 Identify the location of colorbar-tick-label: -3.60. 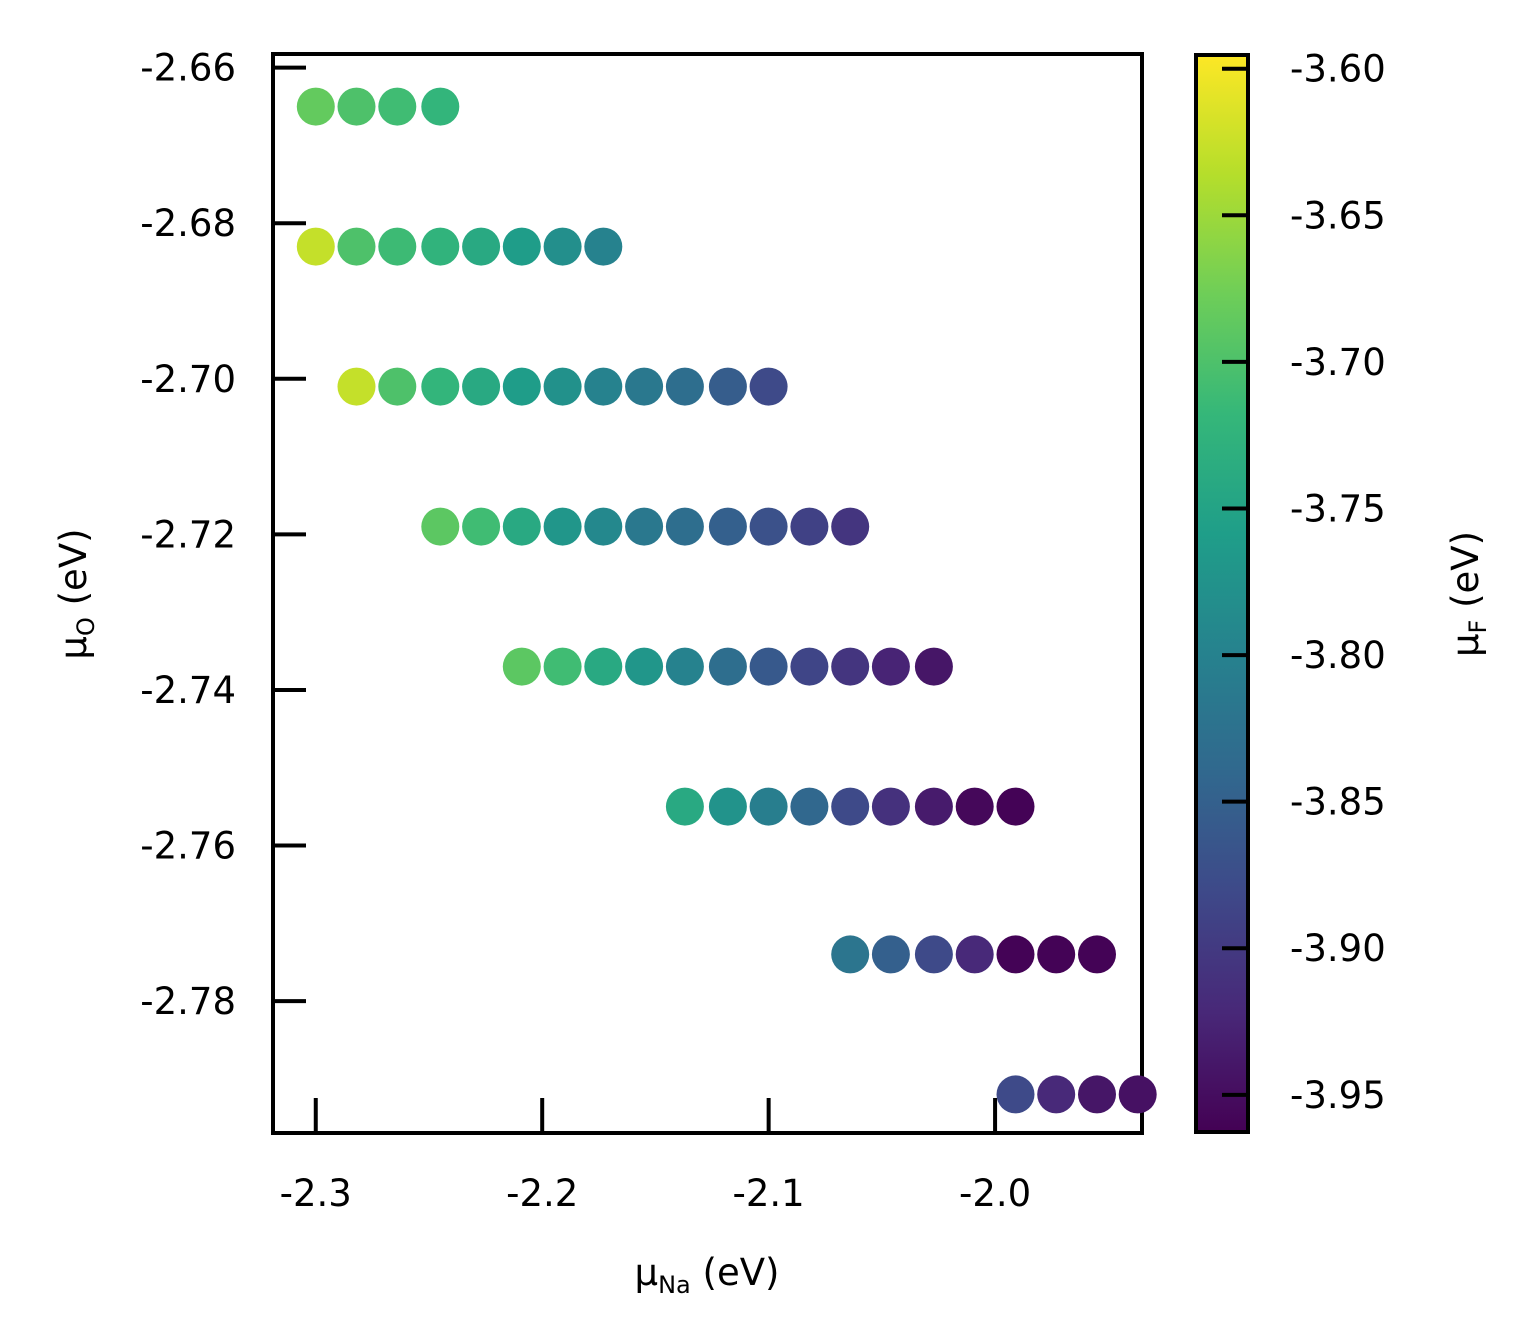
(1338, 69).